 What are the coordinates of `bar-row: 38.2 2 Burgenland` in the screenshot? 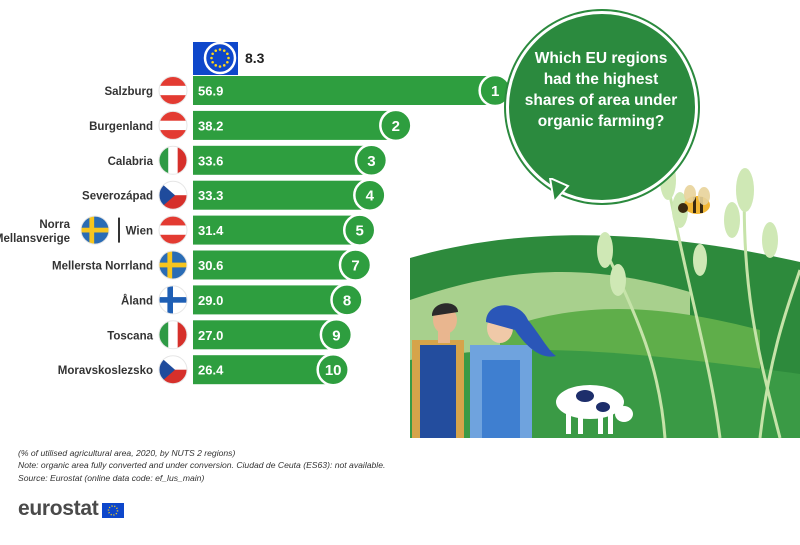 It's located at (251, 125).